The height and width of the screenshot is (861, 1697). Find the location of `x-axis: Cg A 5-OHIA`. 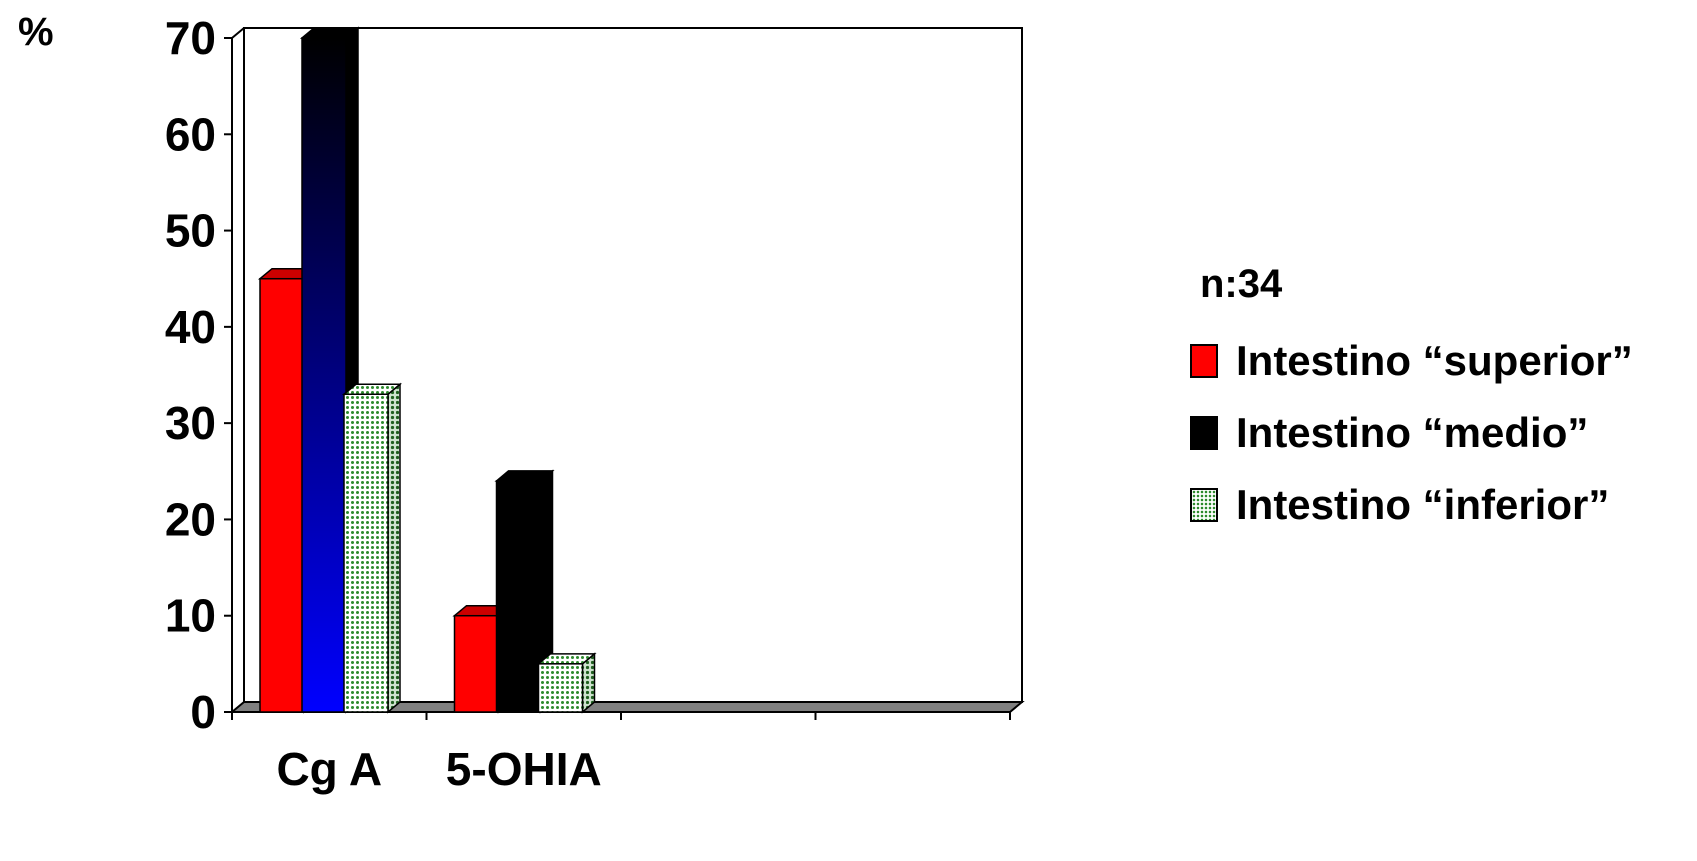

x-axis: Cg A 5-OHIA is located at coordinates (621, 753).